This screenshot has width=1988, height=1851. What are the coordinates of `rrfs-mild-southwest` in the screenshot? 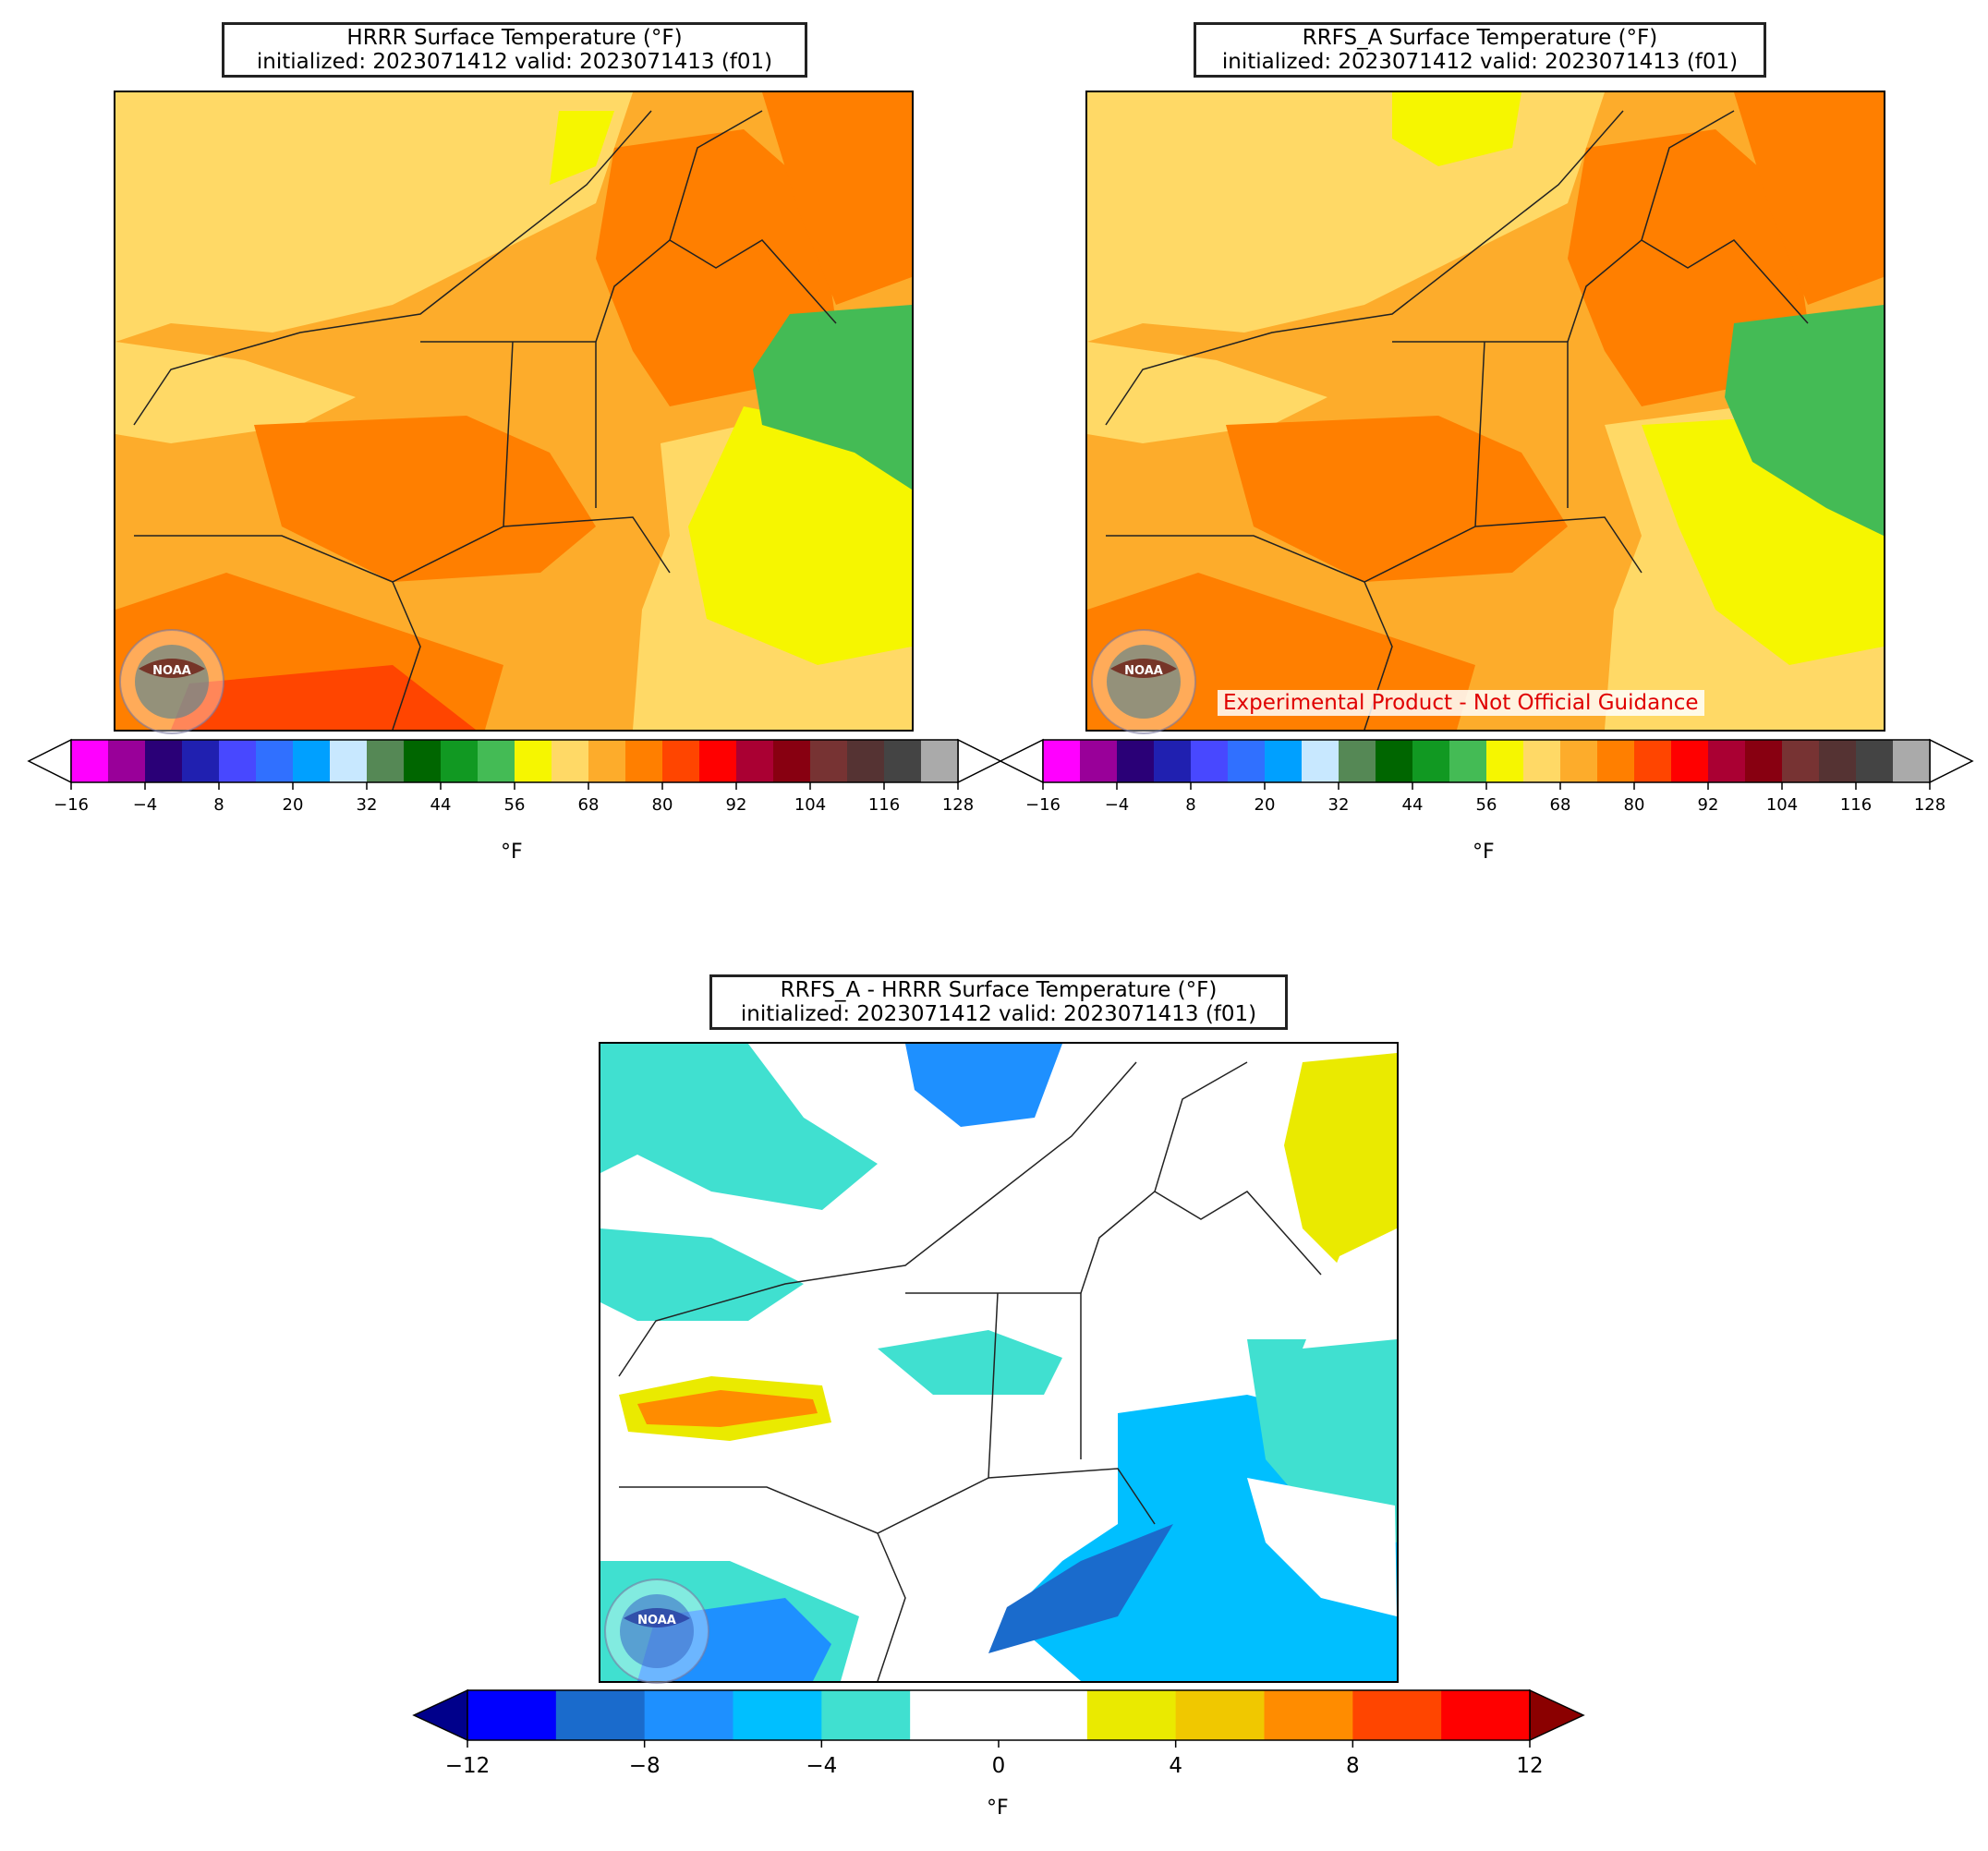 It's located at (1207, 392).